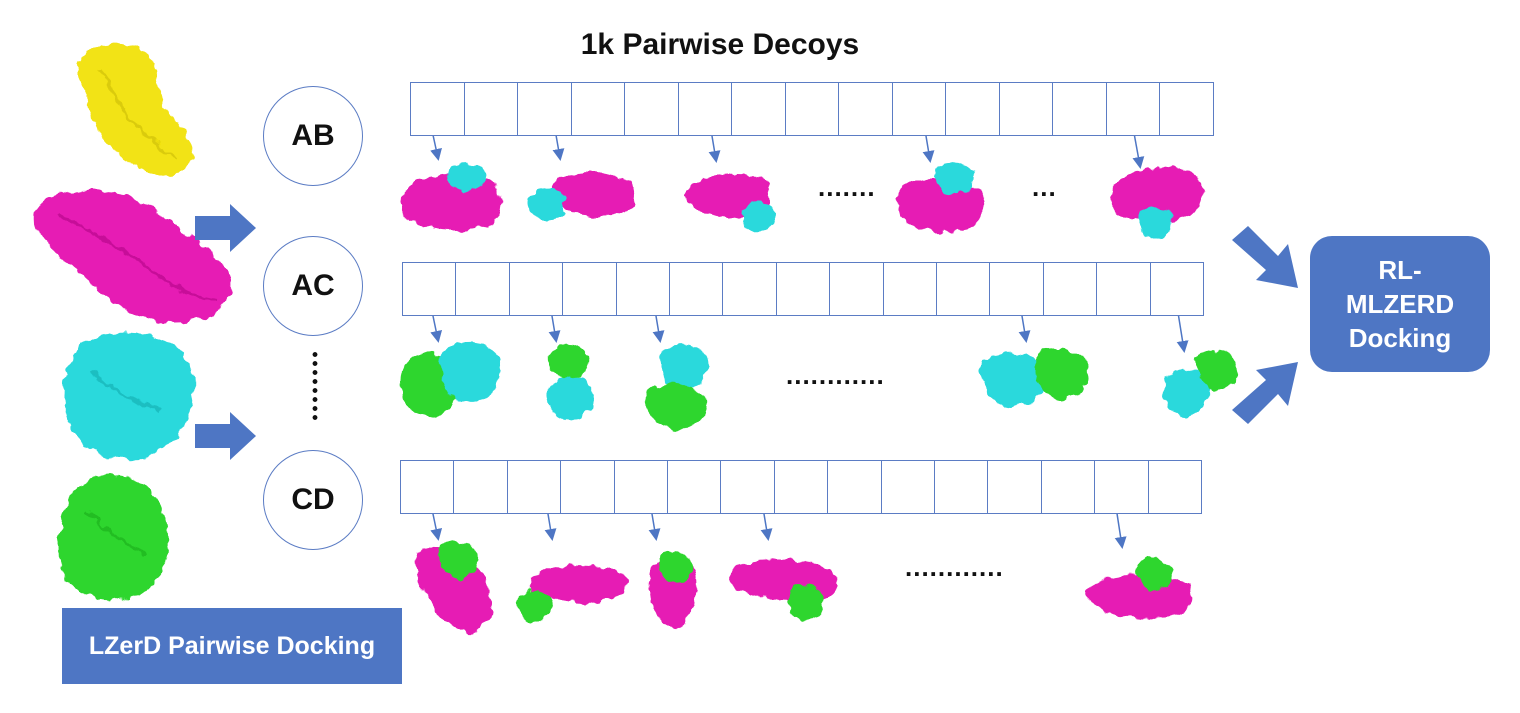  Describe the element at coordinates (802, 201) in the screenshot. I see `decoy-complexes-ab` at that location.